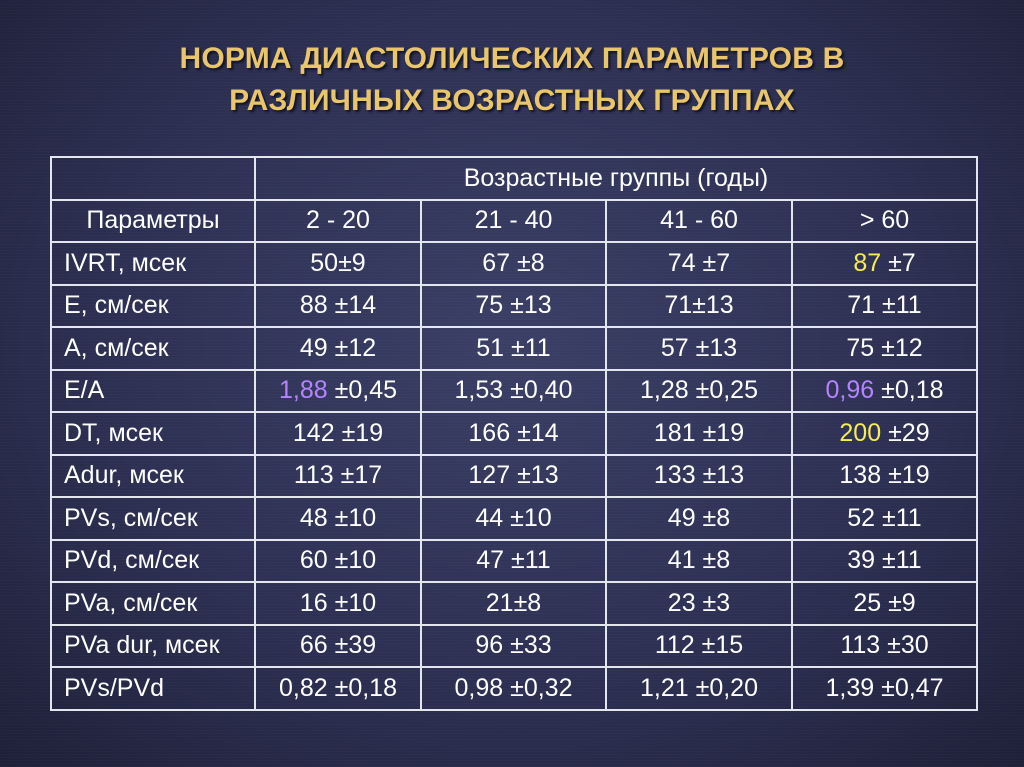 The width and height of the screenshot is (1024, 767). Describe the element at coordinates (362, 390) in the screenshot. I see `deviation-value: ±0,45` at that location.